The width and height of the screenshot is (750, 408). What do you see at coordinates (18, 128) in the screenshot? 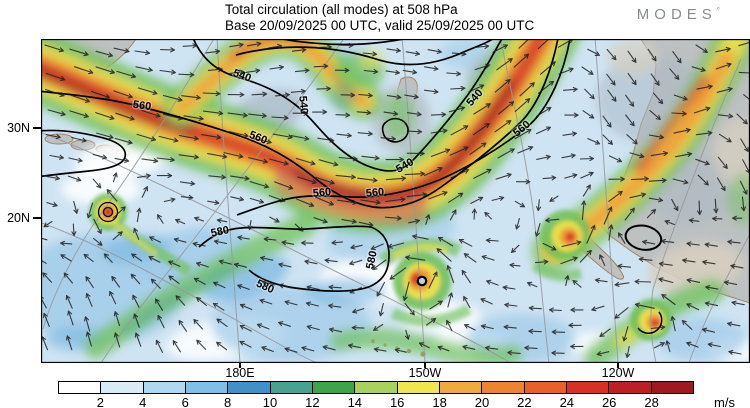
I see `lat-label-30N: 30N` at bounding box center [18, 128].